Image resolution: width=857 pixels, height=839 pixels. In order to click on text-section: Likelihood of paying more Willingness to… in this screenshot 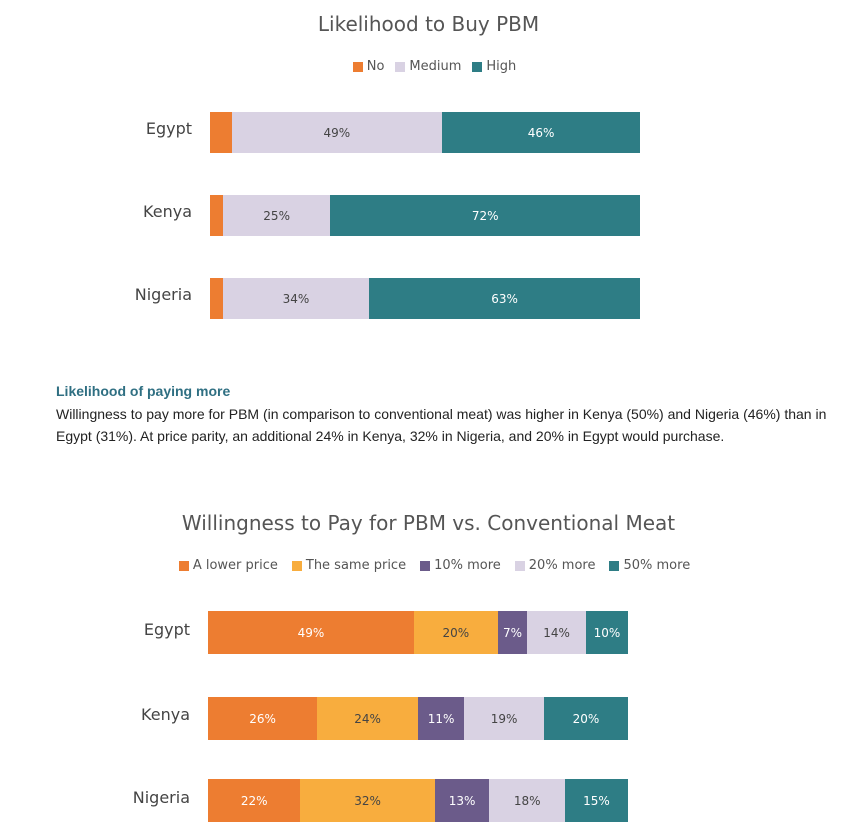, I will do `click(451, 415)`.